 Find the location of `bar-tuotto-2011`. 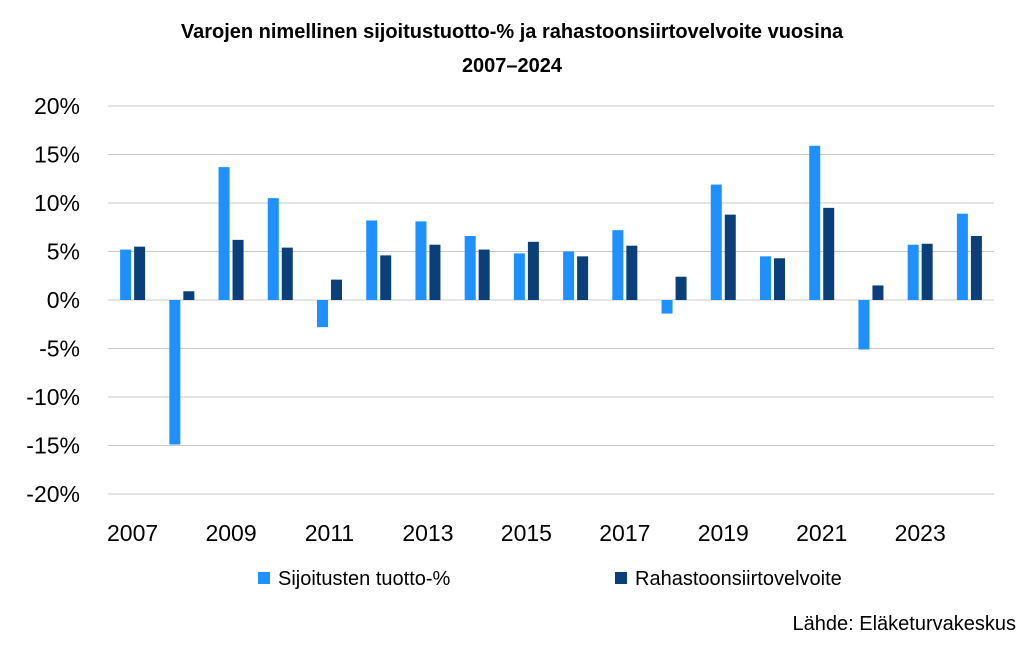

bar-tuotto-2011 is located at coordinates (322, 314).